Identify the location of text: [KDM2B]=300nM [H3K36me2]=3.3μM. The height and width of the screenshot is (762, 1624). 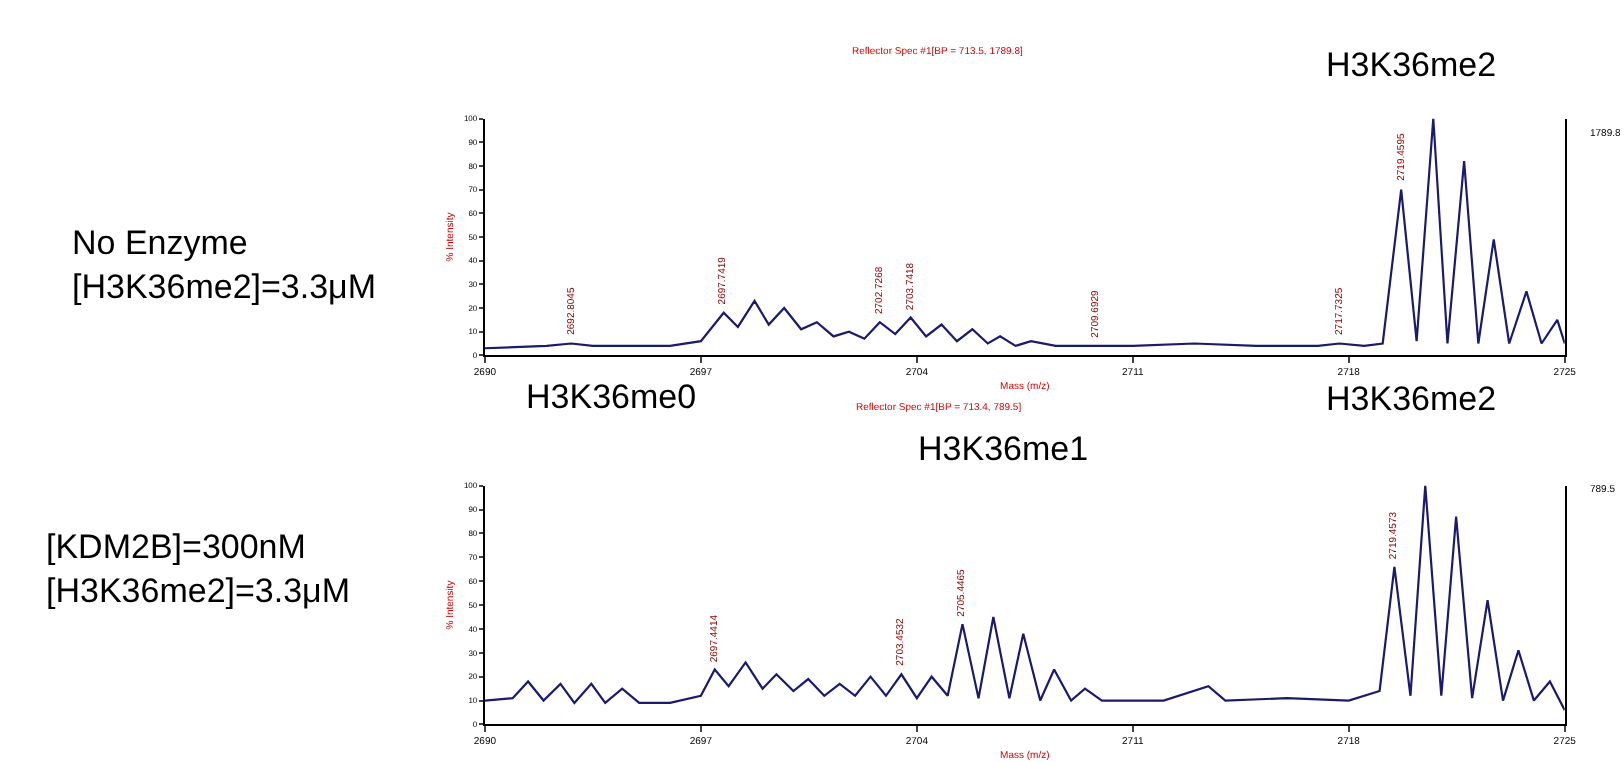
(198, 569).